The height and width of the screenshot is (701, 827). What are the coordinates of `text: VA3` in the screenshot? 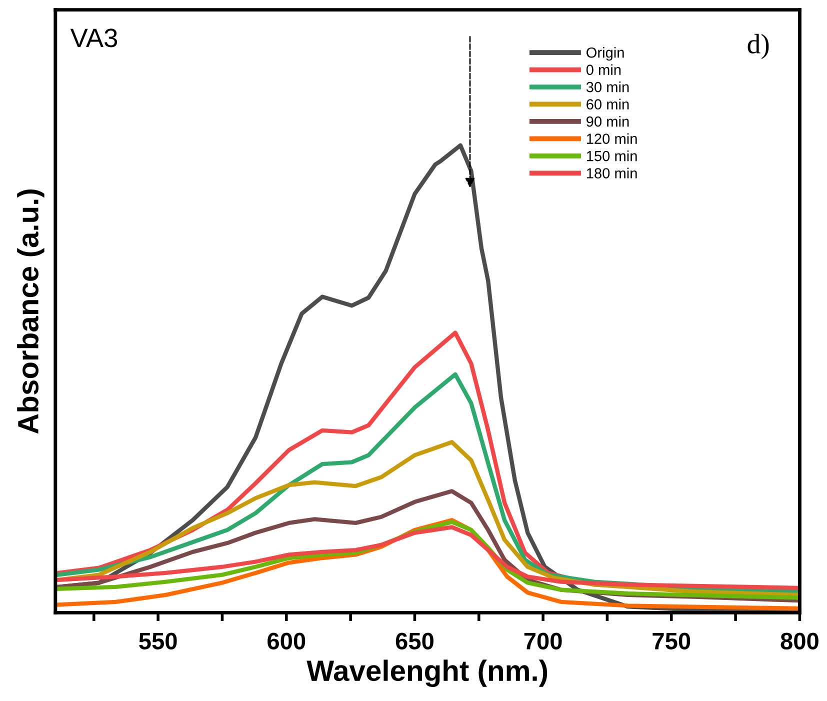 It's located at (94, 38).